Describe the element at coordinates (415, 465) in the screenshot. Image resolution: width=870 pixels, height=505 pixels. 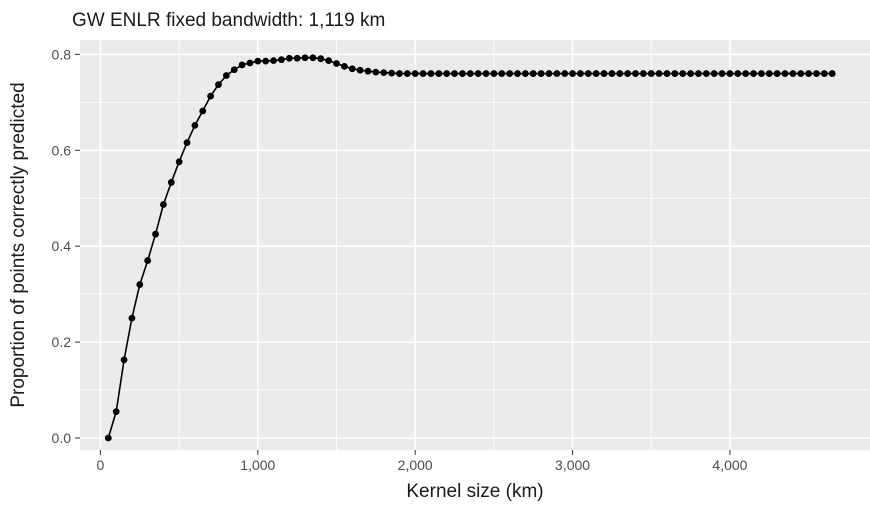
I see `x-tick-label: 2,000` at that location.